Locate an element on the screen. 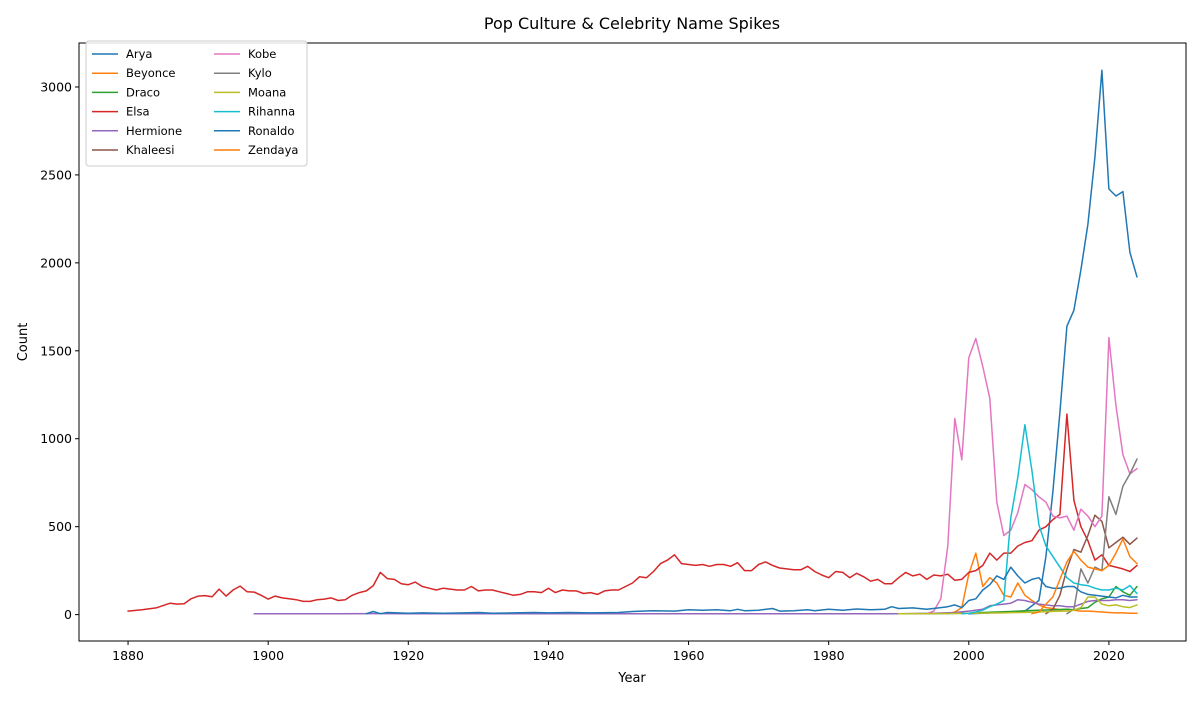  legend-label-hermione: Hermione is located at coordinates (154, 131).